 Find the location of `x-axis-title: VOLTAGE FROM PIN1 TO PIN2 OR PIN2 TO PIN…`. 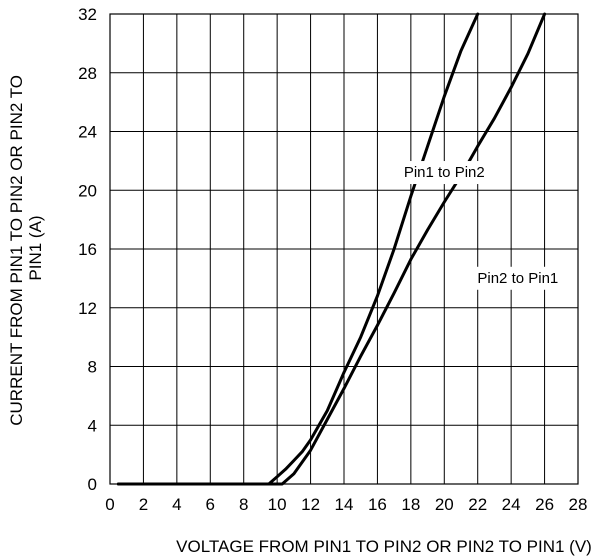

x-axis-title: VOLTAGE FROM PIN1 TO PIN2 OR PIN2 TO PIN… is located at coordinates (384, 546).